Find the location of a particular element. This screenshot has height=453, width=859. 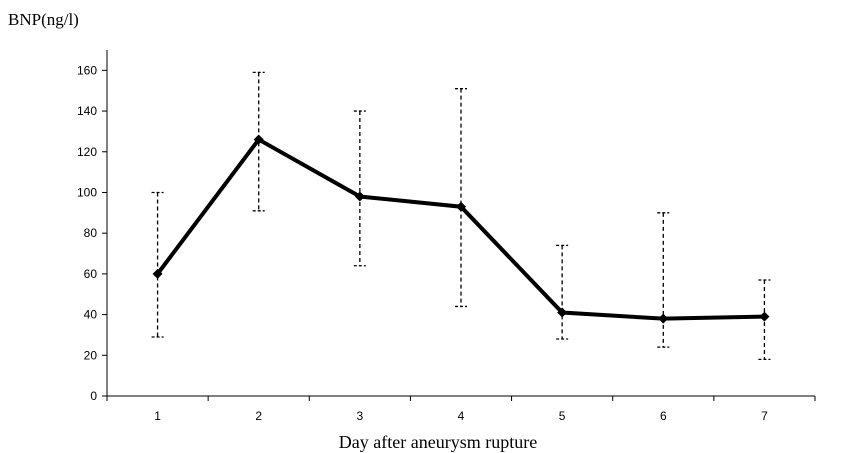

y-tick-label: 0 is located at coordinates (93, 396).